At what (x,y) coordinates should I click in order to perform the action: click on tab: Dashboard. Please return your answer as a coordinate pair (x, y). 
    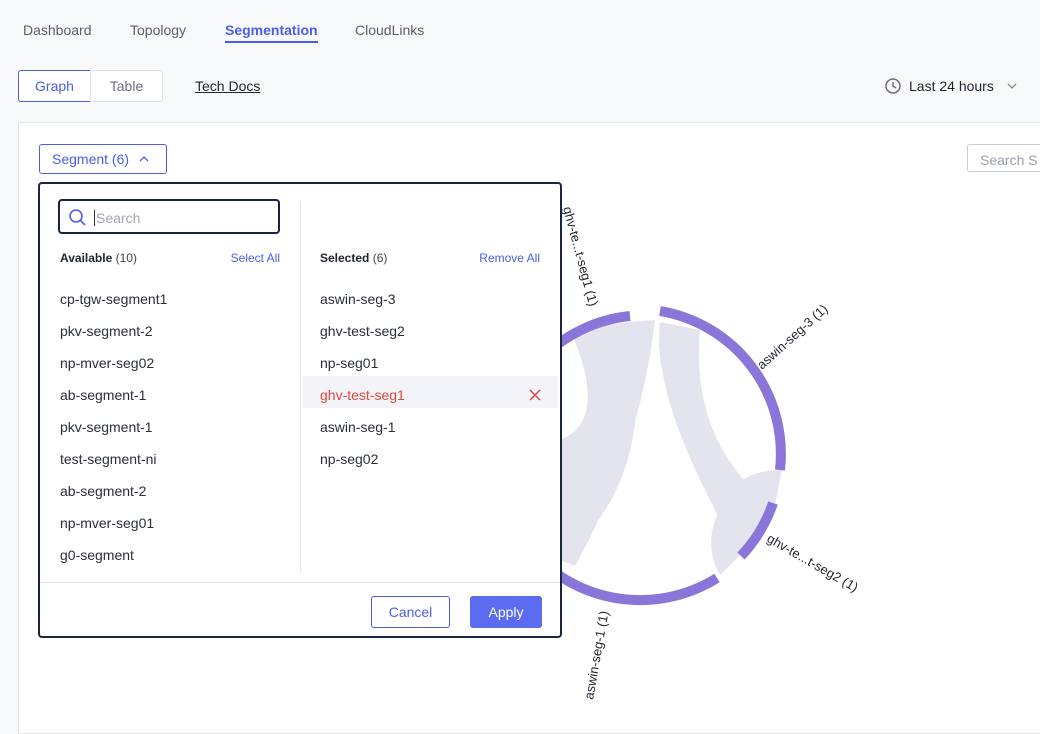
    Looking at the image, I should click on (57, 30).